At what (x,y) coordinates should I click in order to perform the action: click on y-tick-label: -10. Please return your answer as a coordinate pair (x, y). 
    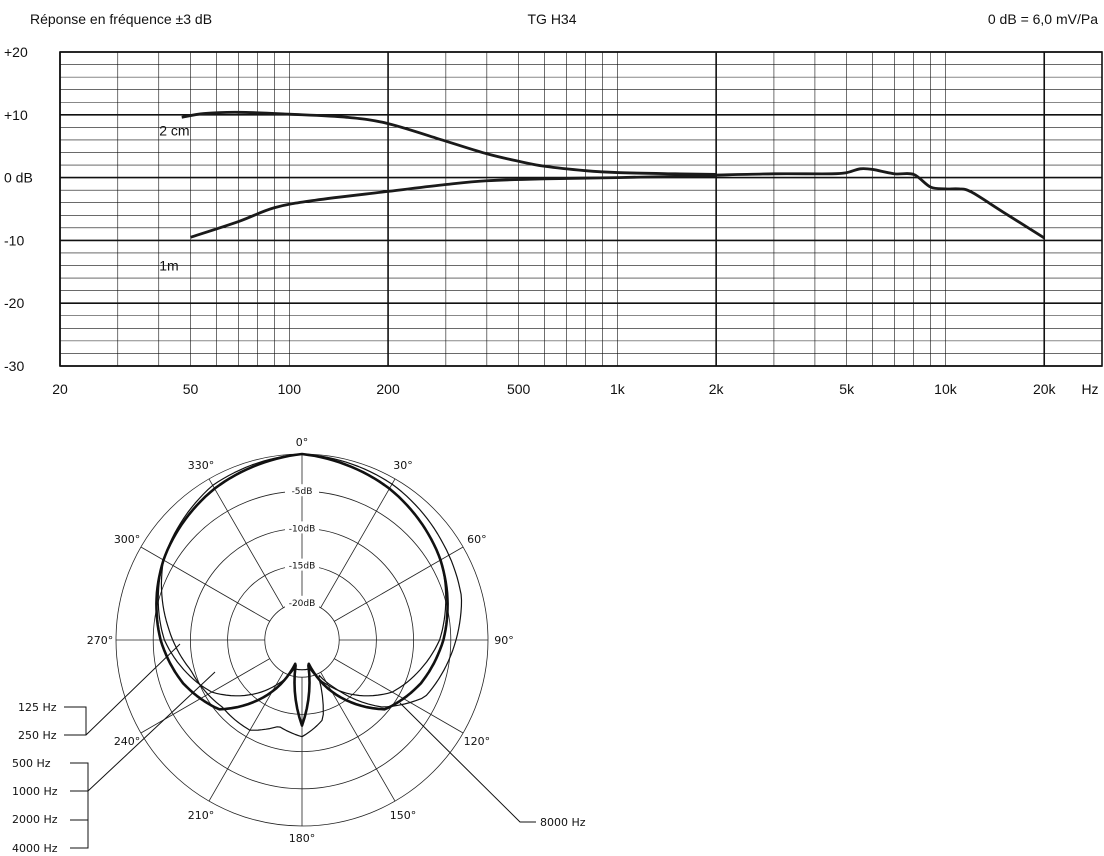
    Looking at the image, I should click on (14, 240).